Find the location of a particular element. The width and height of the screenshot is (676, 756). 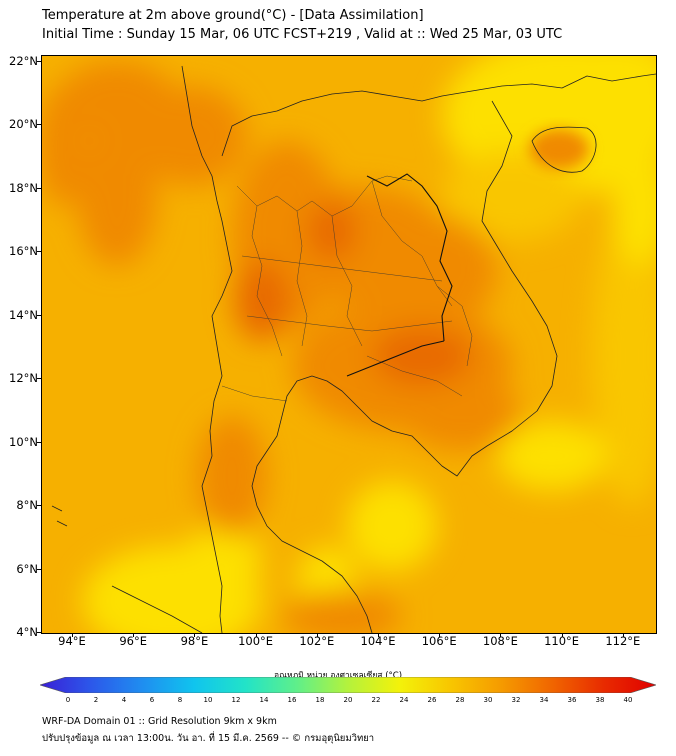

colorbar-tick-label: 24 is located at coordinates (404, 700).